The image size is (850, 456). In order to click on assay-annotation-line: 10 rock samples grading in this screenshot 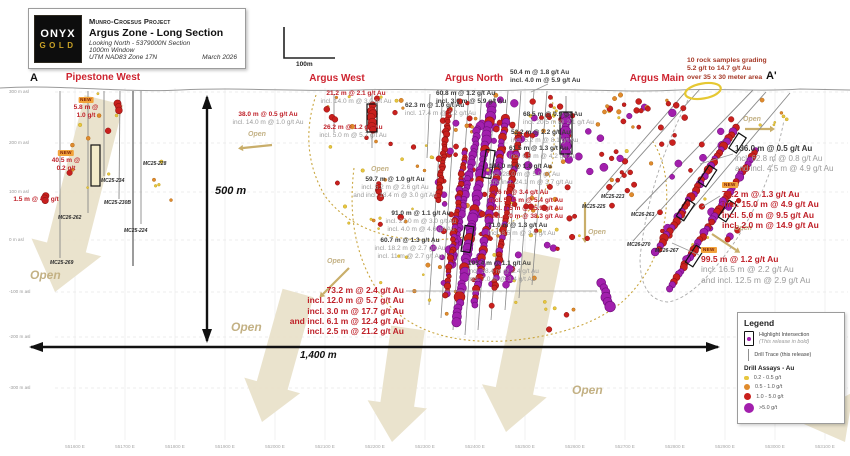, I will do `click(727, 60)`.